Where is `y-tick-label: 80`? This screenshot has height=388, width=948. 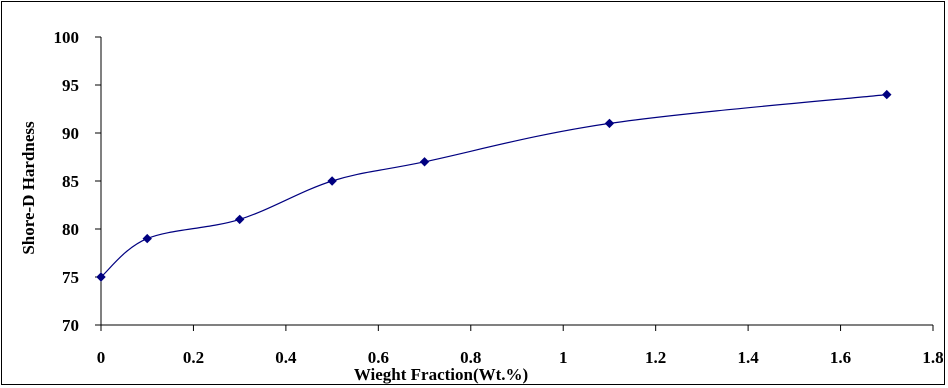
y-tick-label: 80 is located at coordinates (70, 229).